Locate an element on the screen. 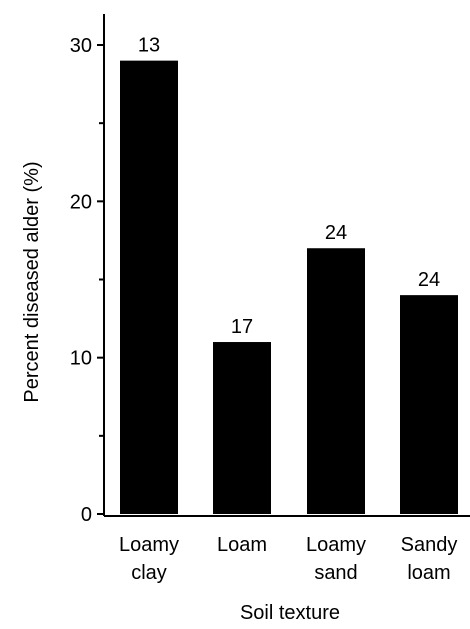 The height and width of the screenshot is (629, 470). x-tick-label: clay is located at coordinates (149, 573).